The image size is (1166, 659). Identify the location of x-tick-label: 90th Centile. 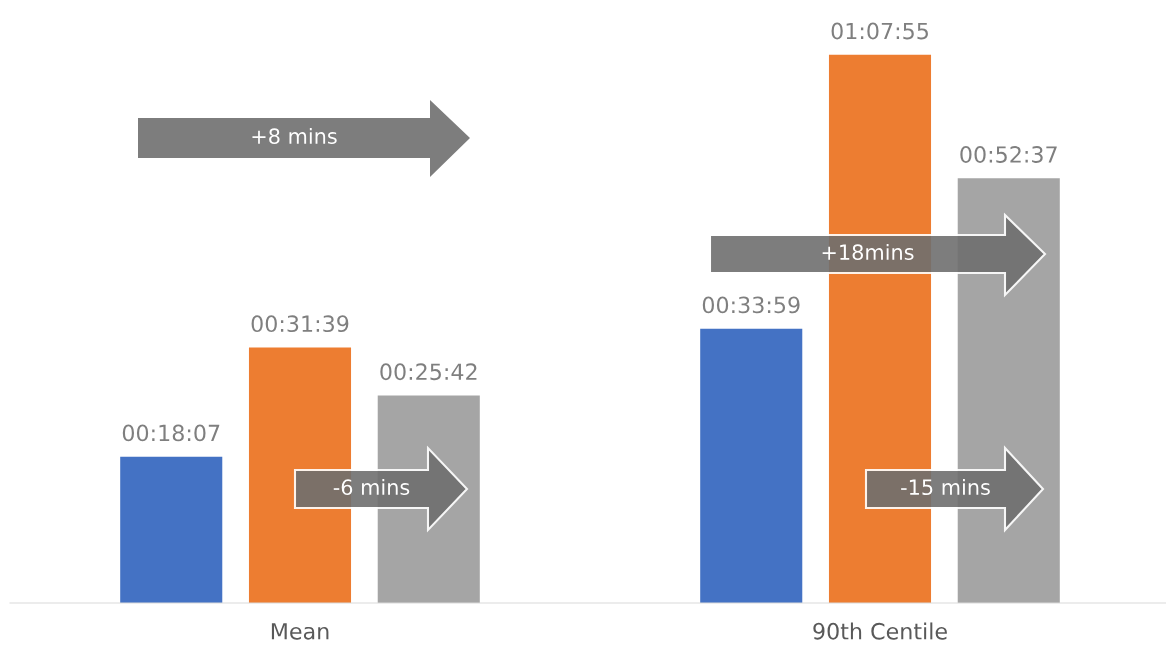
(880, 631).